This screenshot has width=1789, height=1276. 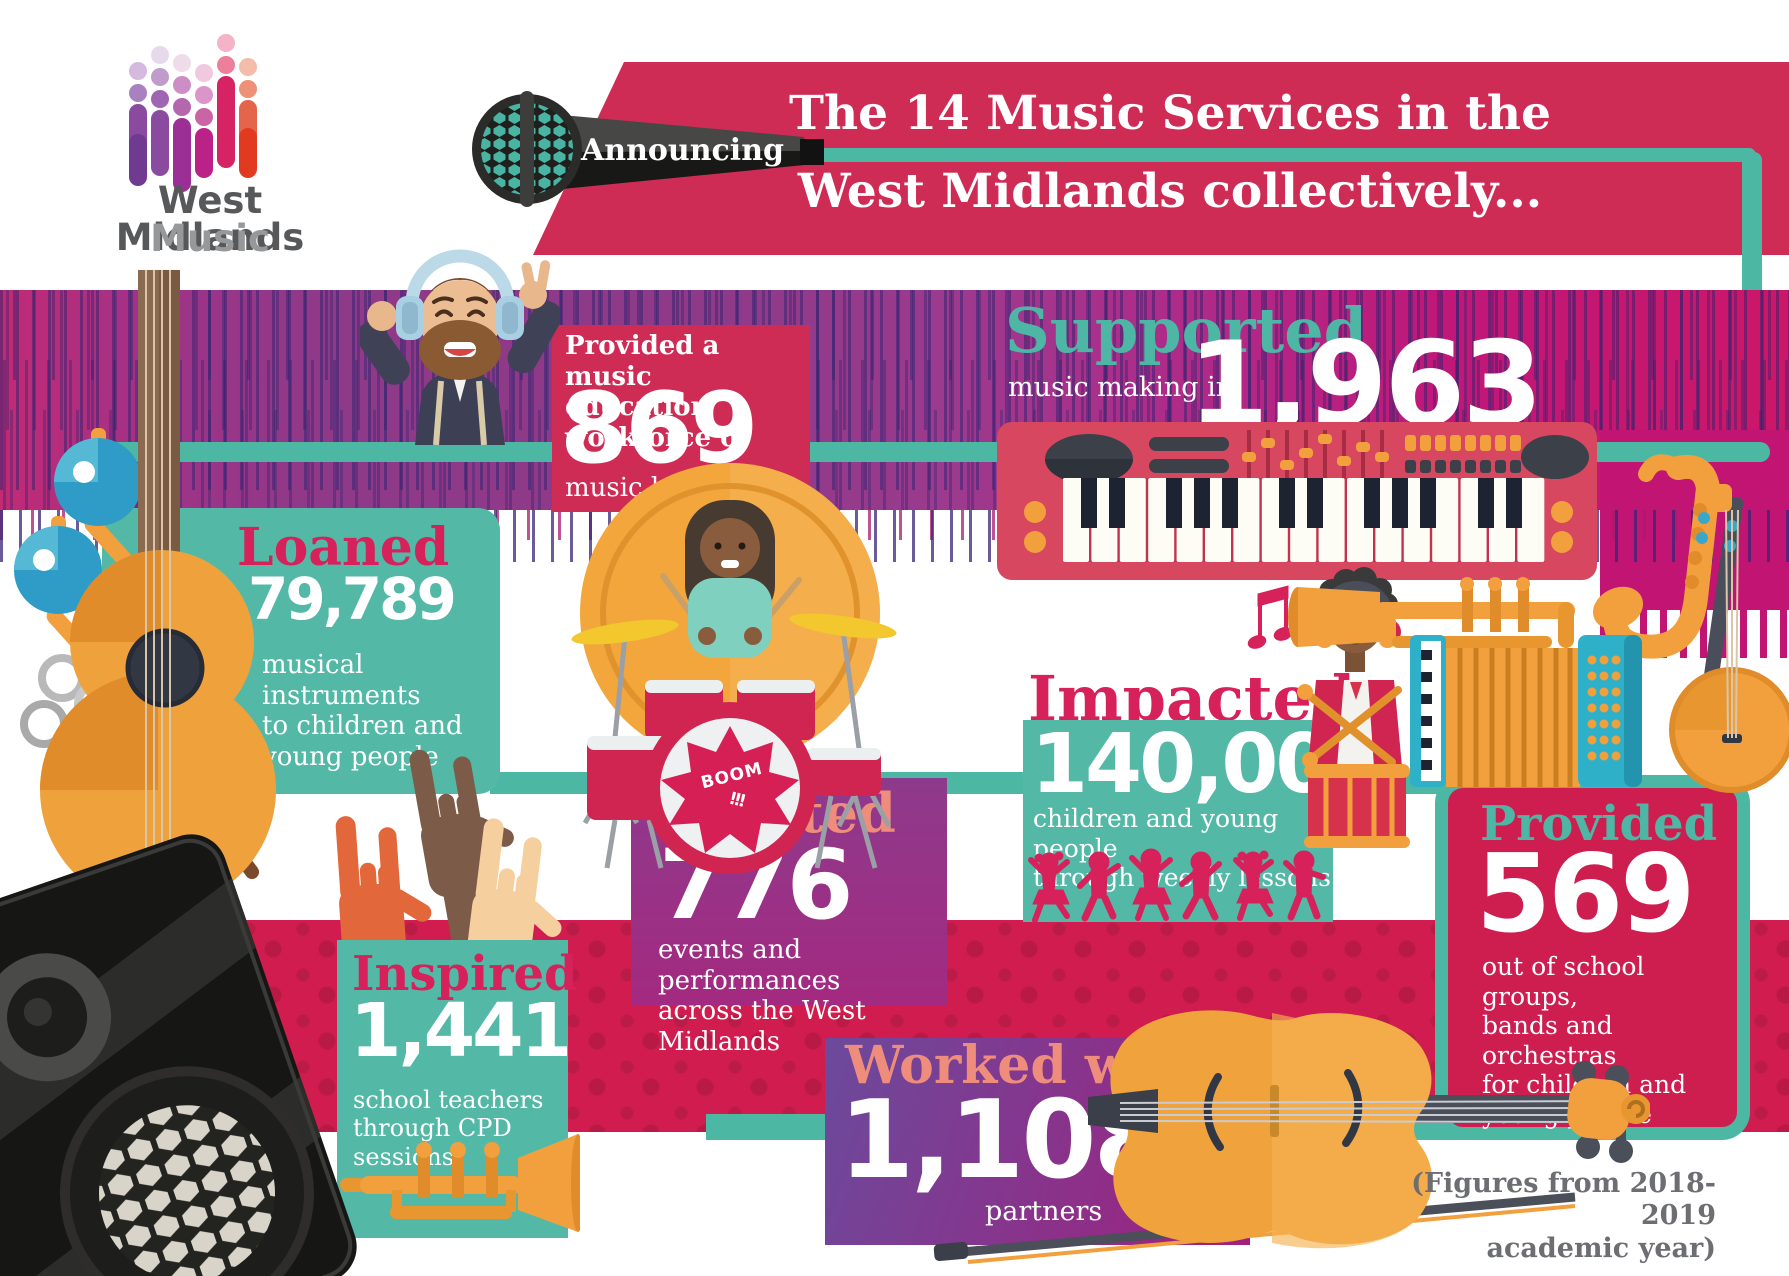 I want to click on rock-hand-icon, so click(x=448, y=855).